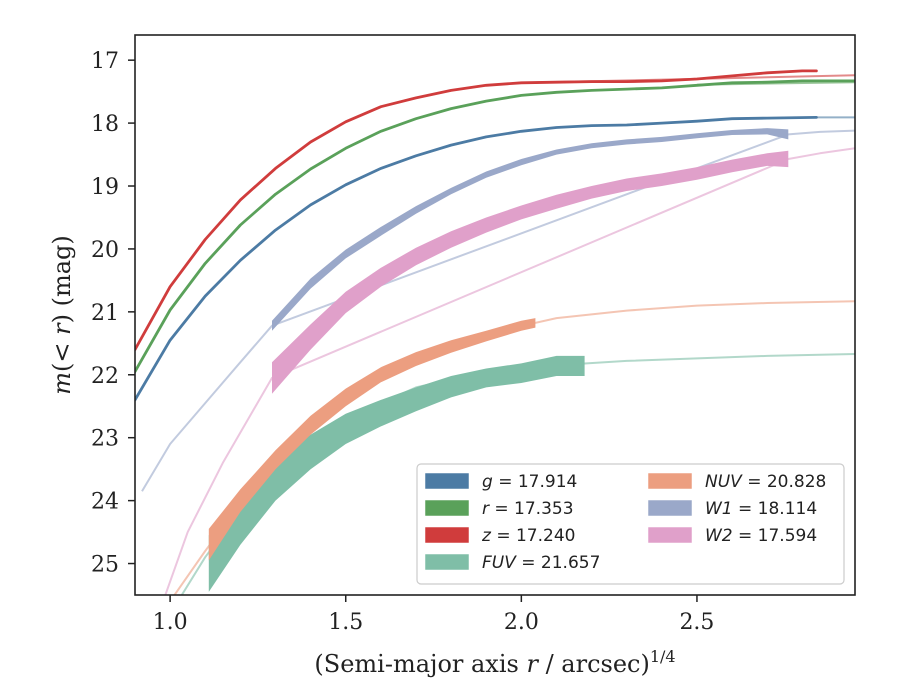 The image size is (900, 700). I want to click on legend-swatch-w2, so click(670, 535).